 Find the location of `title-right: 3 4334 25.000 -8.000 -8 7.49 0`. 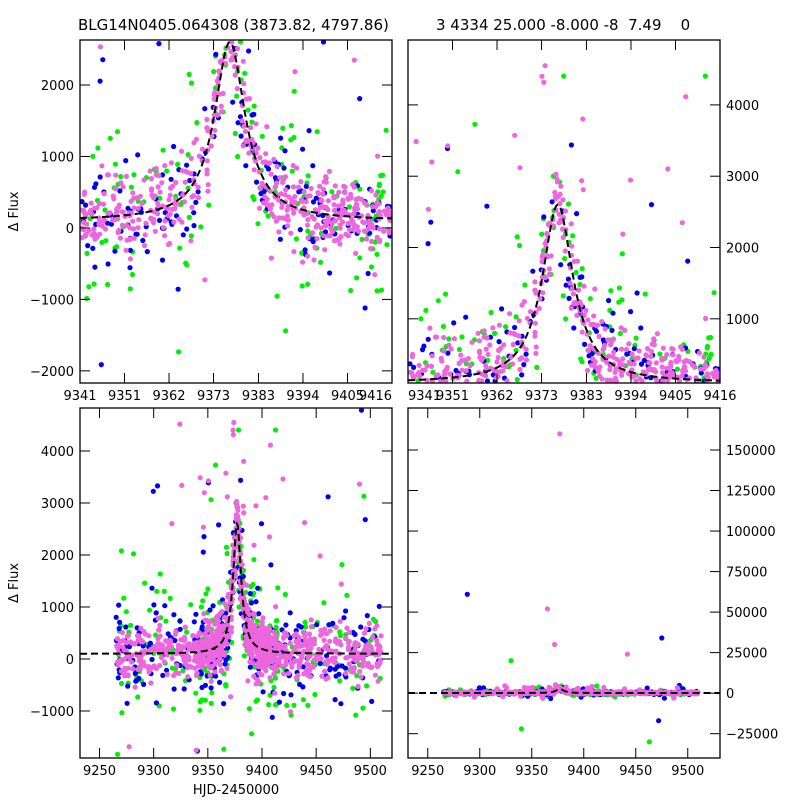

title-right: 3 4334 25.000 -8.000 -8 7.49 0 is located at coordinates (563, 25).